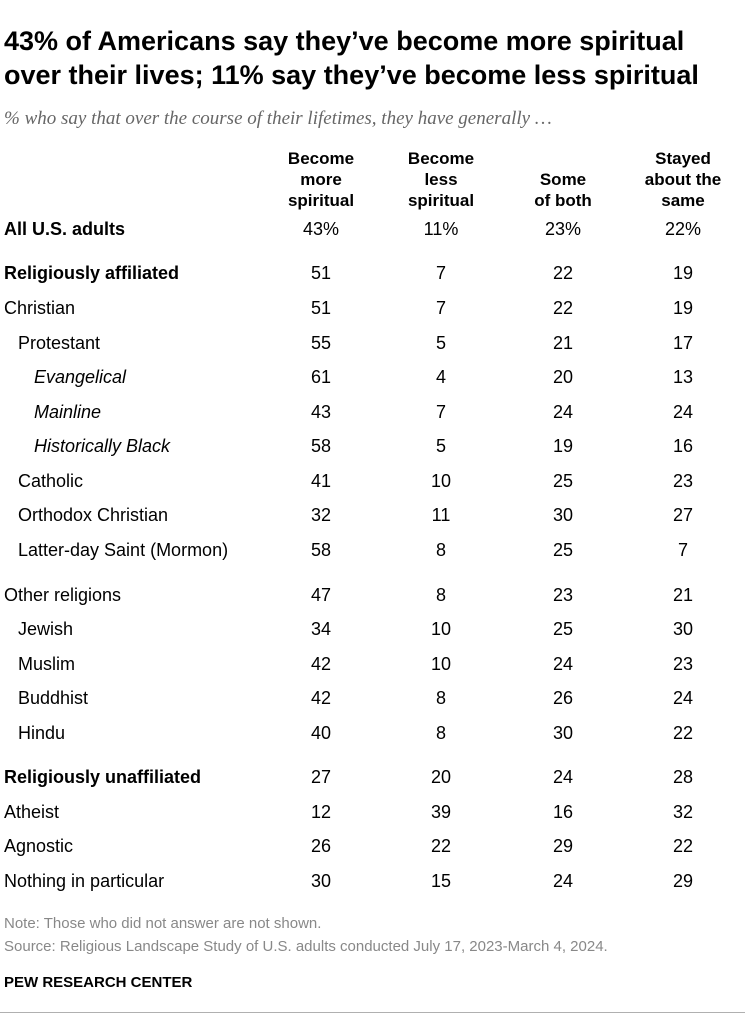  I want to click on row-label: Muslim, so click(46, 664).